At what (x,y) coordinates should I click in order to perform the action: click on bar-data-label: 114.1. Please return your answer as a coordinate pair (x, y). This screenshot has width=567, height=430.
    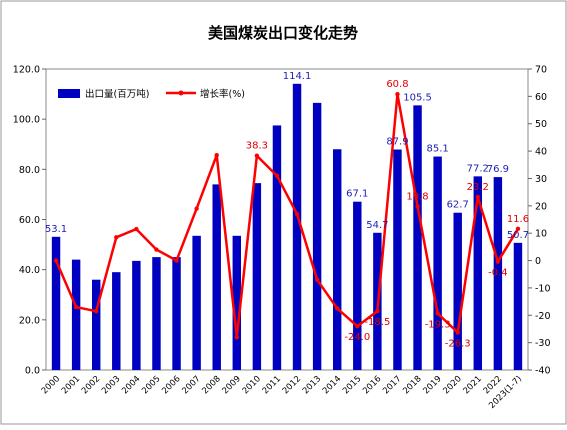
    Looking at the image, I should click on (297, 76).